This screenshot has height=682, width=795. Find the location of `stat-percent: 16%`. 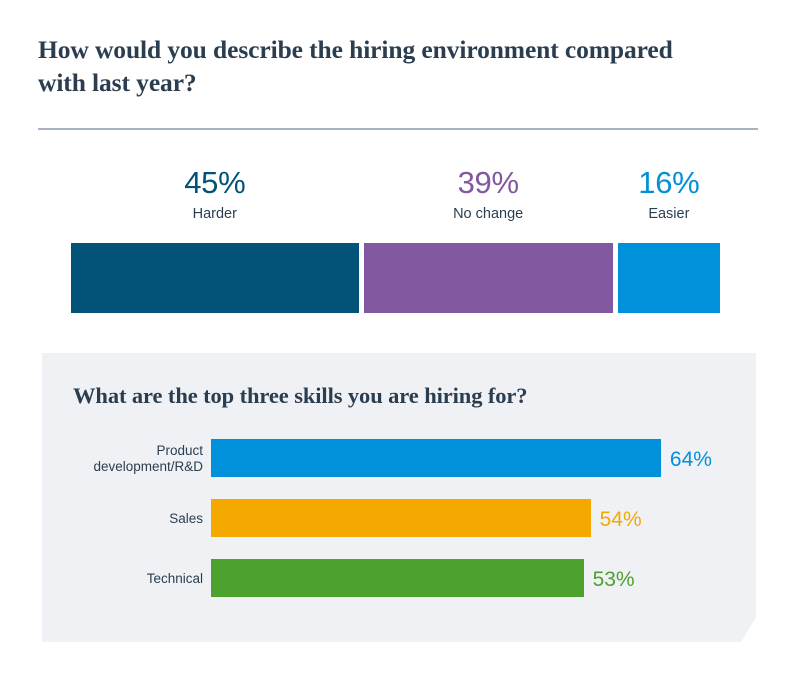

stat-percent: 16% is located at coordinates (669, 182).